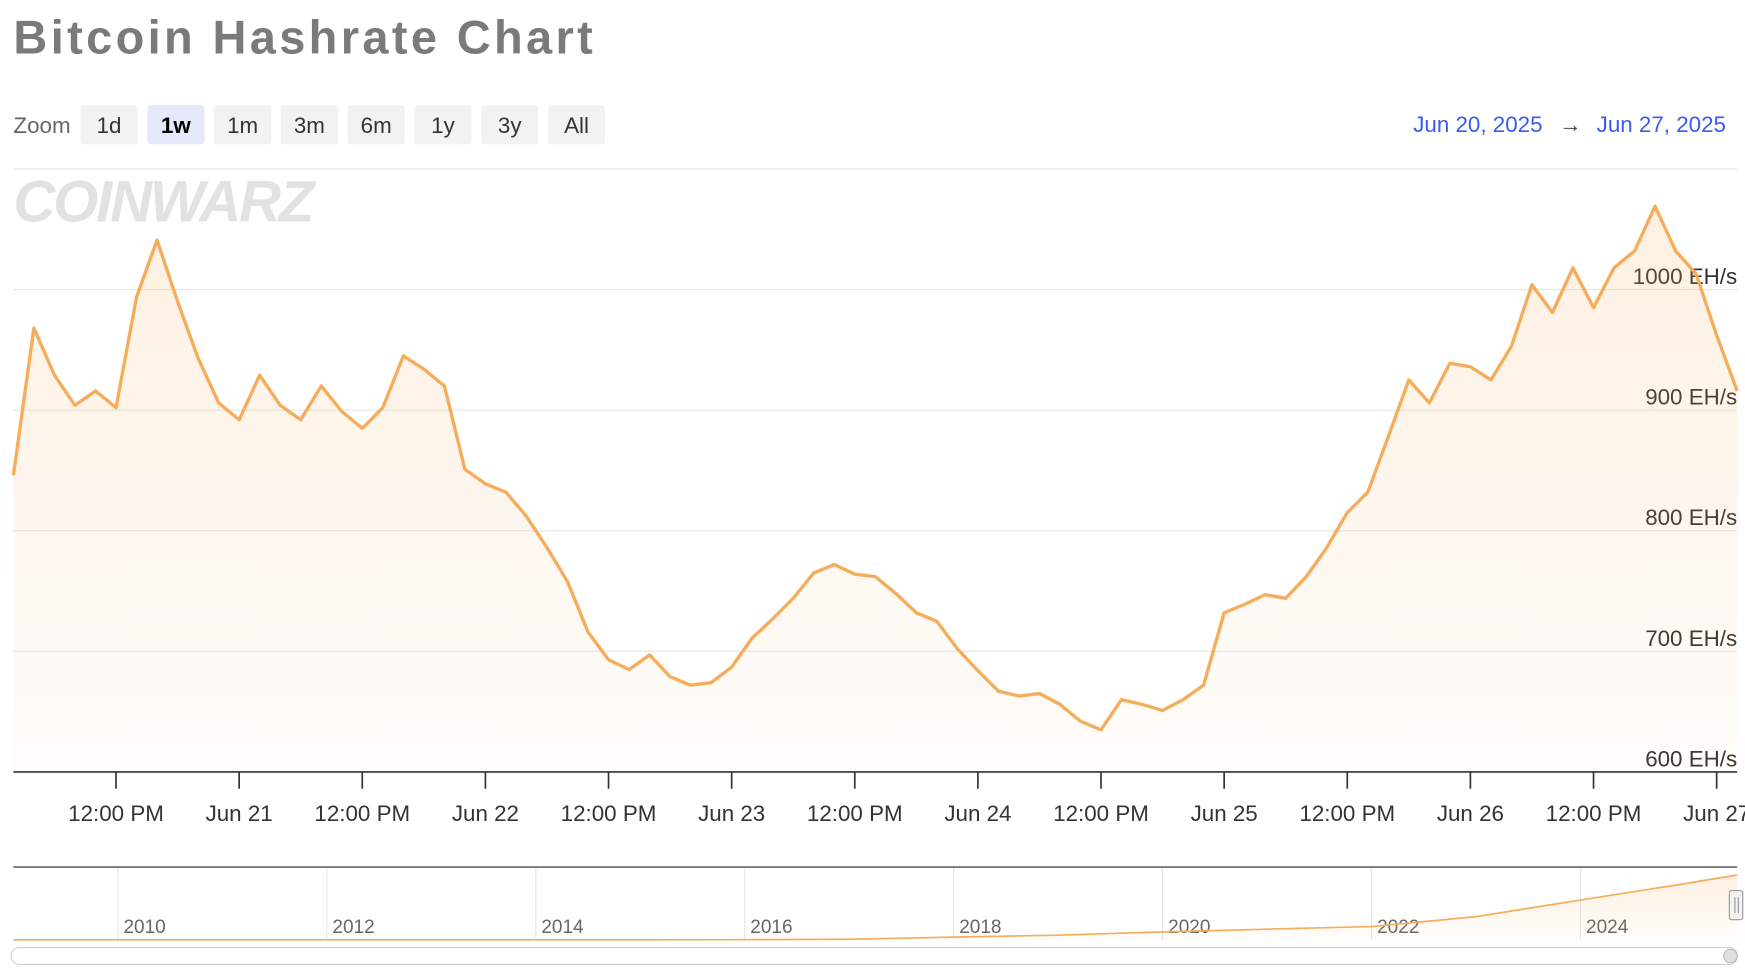  What do you see at coordinates (239, 813) in the screenshot?
I see `x-tick-label: Jun 21` at bounding box center [239, 813].